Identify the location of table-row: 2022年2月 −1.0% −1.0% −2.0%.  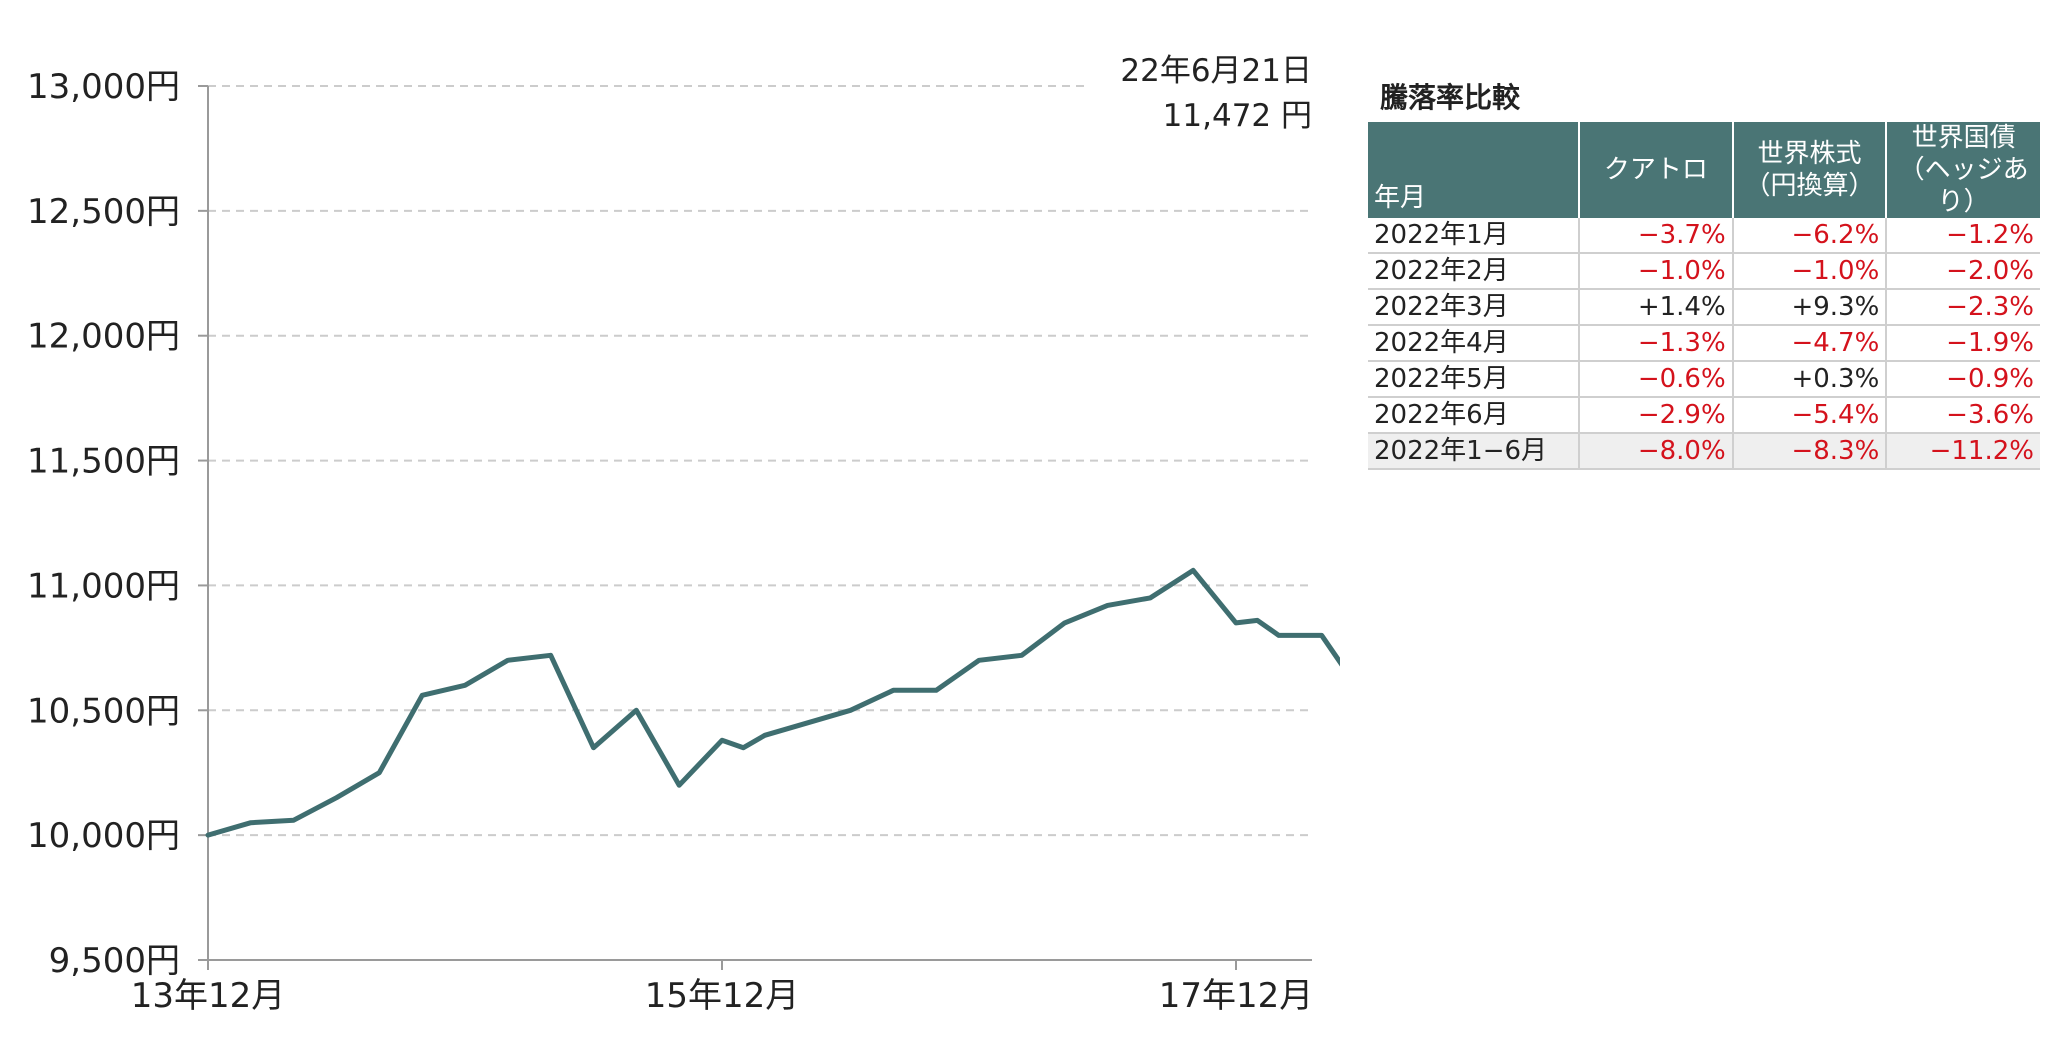
(1704, 271).